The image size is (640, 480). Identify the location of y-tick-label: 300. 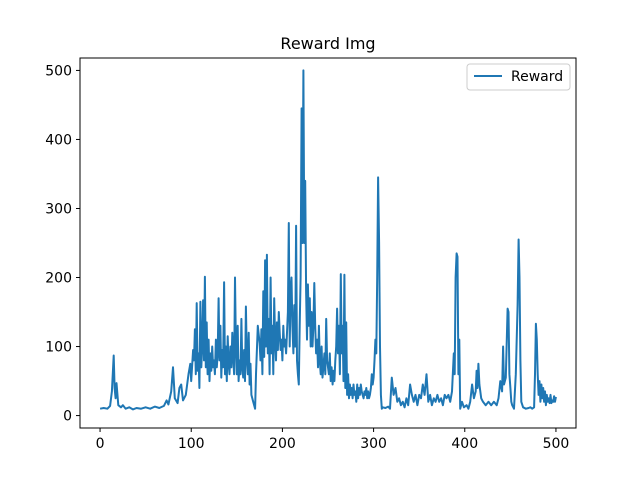
(58, 209).